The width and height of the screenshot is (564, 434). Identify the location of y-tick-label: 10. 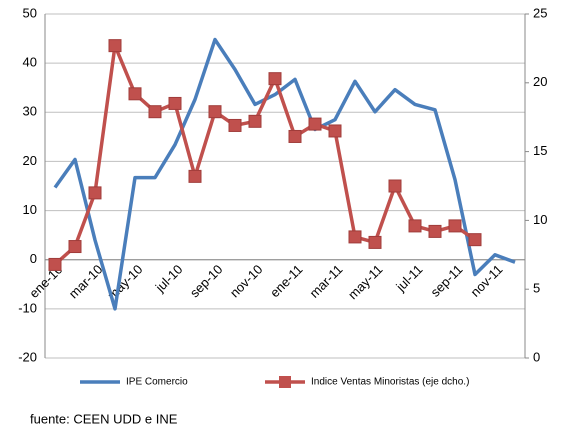
(30, 209).